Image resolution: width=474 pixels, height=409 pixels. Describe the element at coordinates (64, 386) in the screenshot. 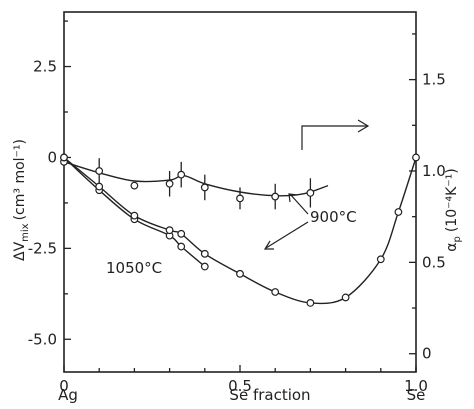

I see `x-tick-label: 0` at that location.